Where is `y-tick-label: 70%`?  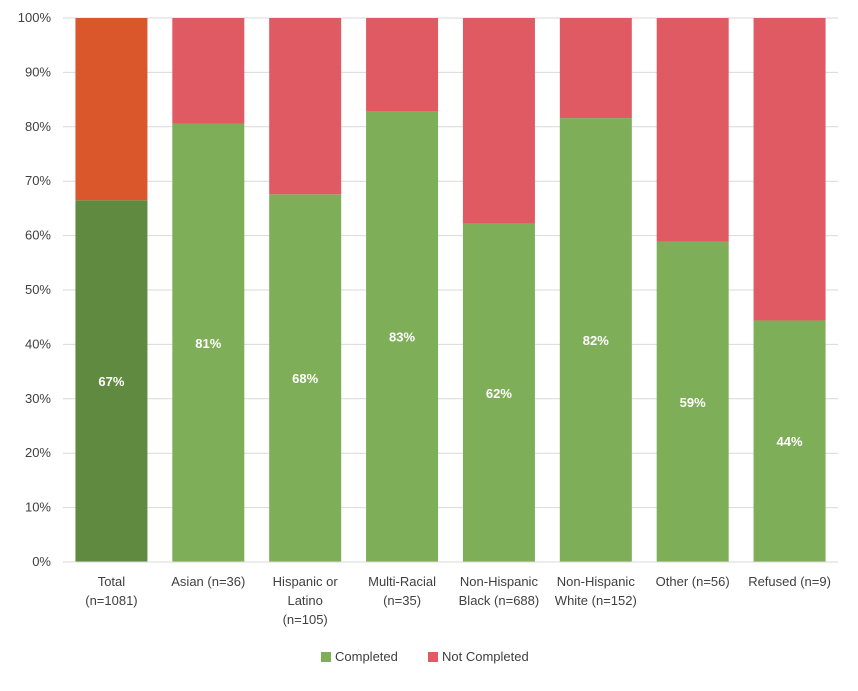
y-tick-label: 70% is located at coordinates (38, 180).